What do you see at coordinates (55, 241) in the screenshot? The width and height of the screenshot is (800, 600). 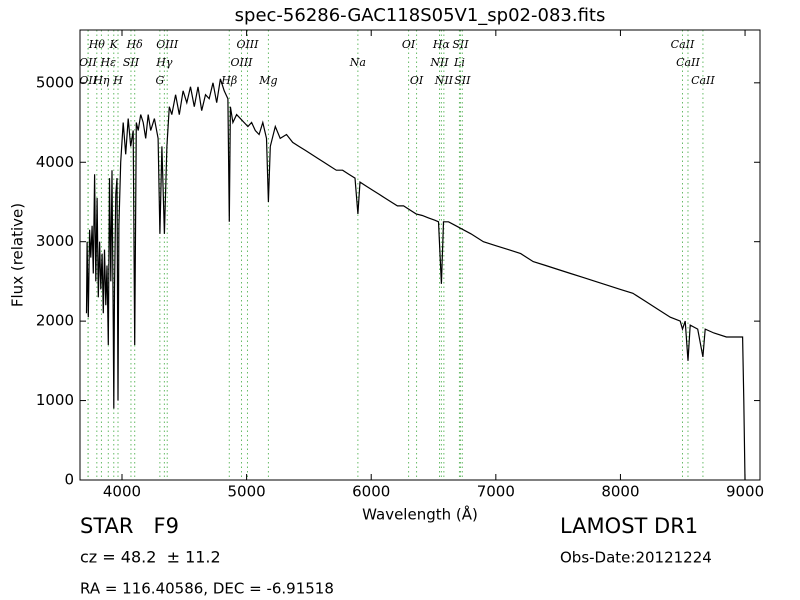 I see `y-tick-label: 3000` at bounding box center [55, 241].